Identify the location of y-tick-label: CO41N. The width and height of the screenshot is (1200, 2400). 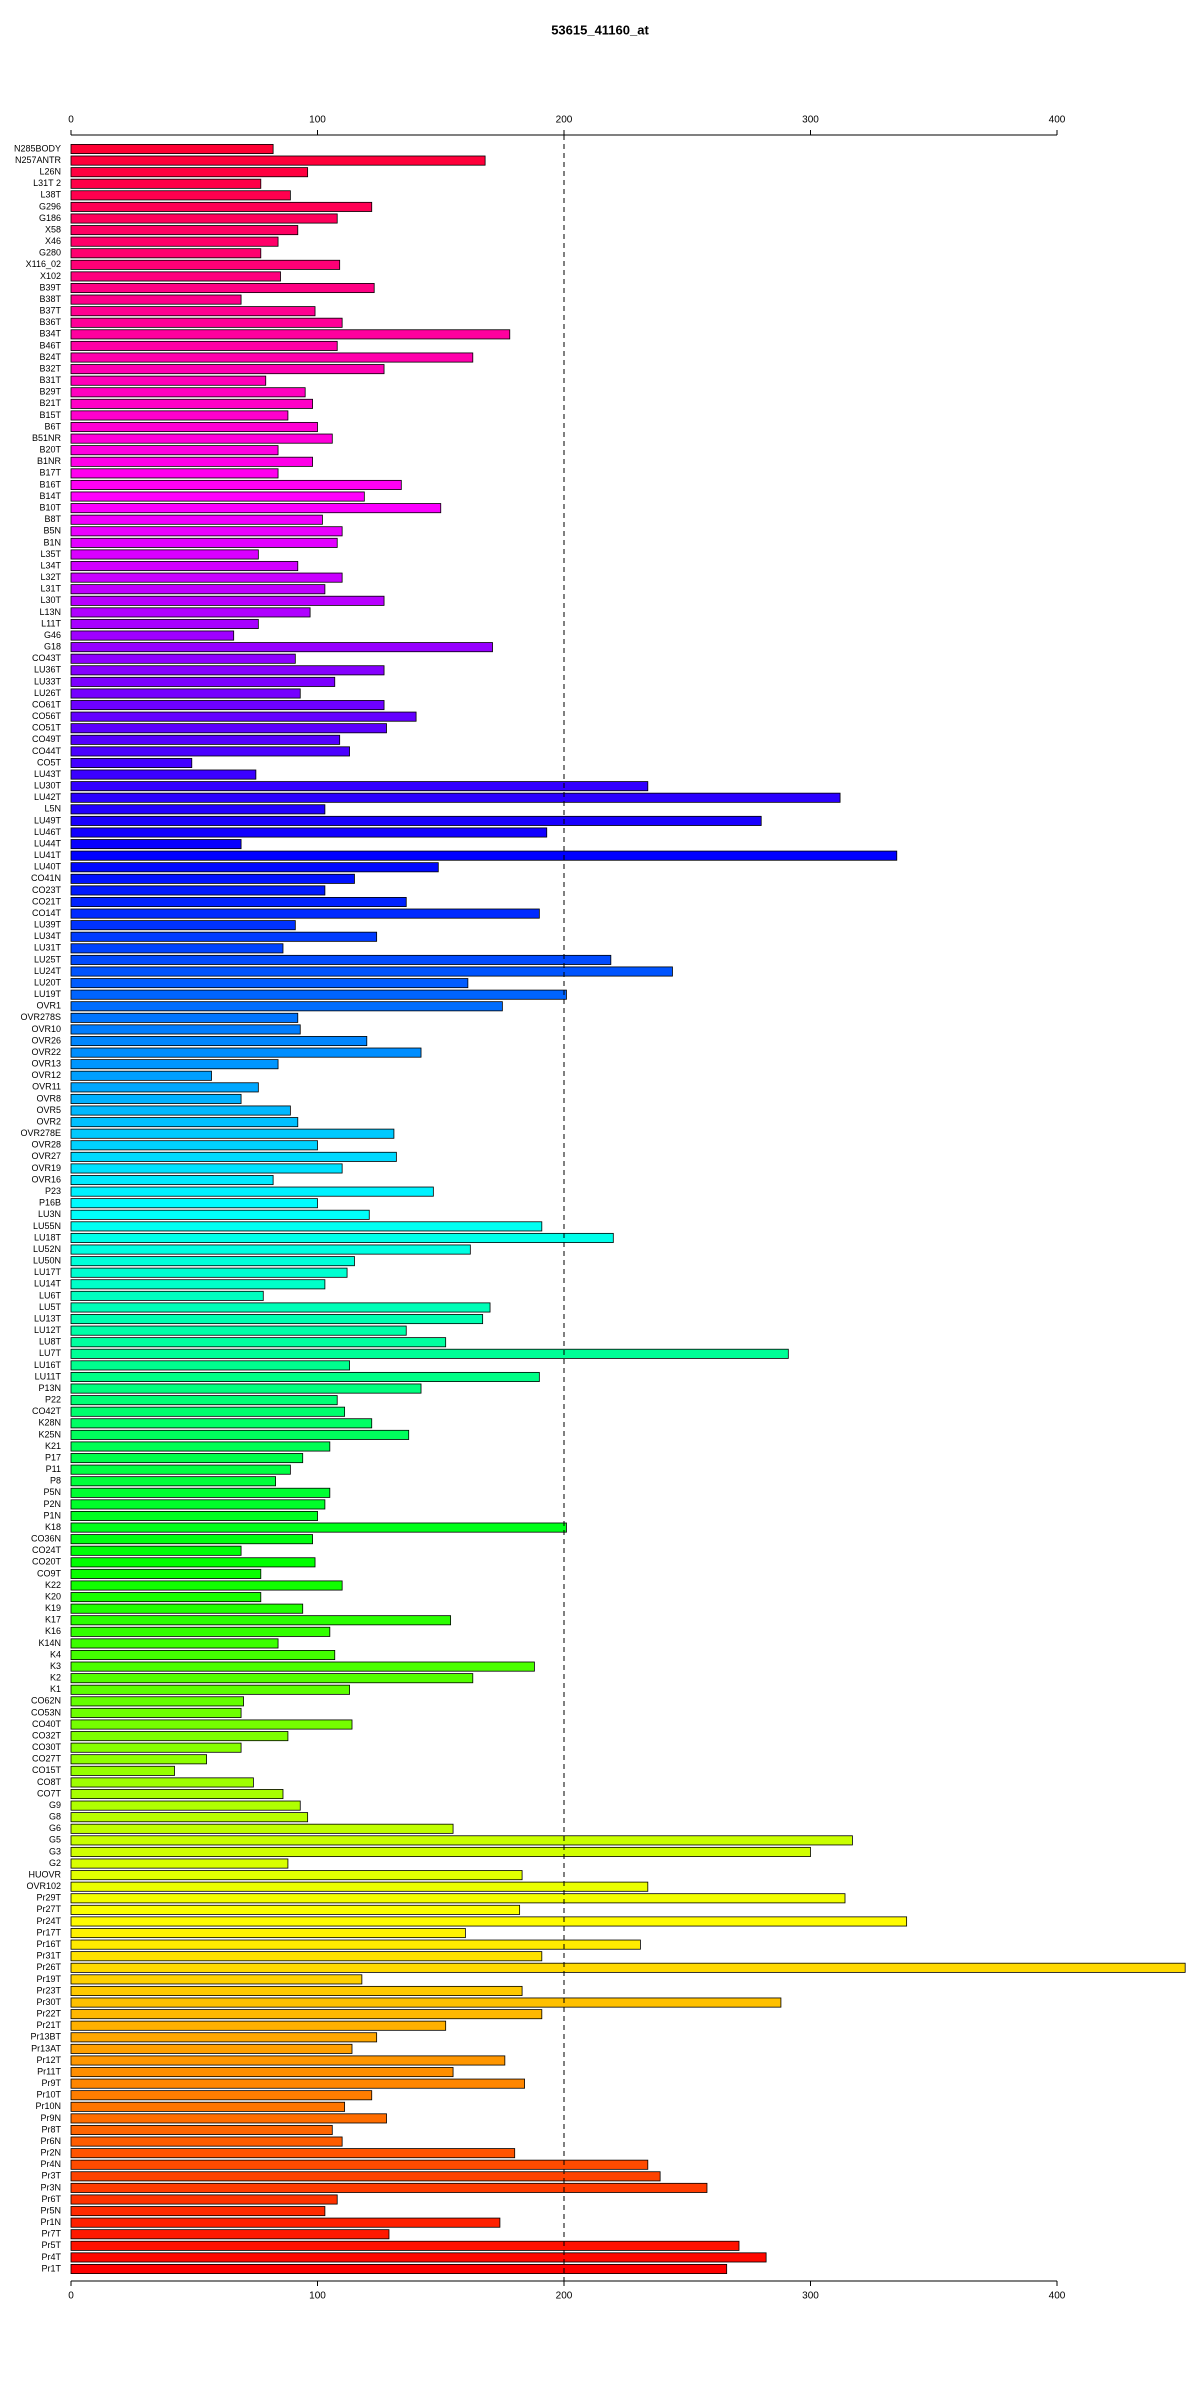
(46, 878).